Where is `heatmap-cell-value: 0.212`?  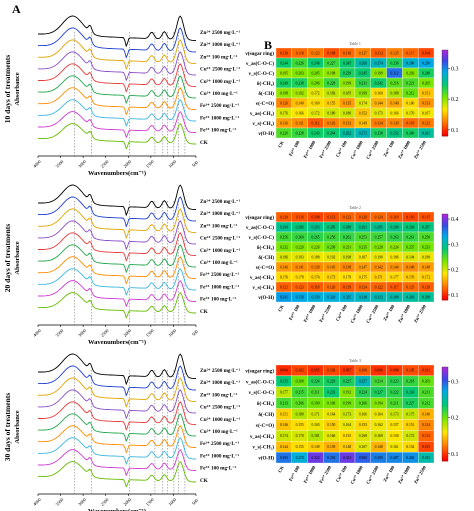 heatmap-cell-value: 0.212 is located at coordinates (410, 93).